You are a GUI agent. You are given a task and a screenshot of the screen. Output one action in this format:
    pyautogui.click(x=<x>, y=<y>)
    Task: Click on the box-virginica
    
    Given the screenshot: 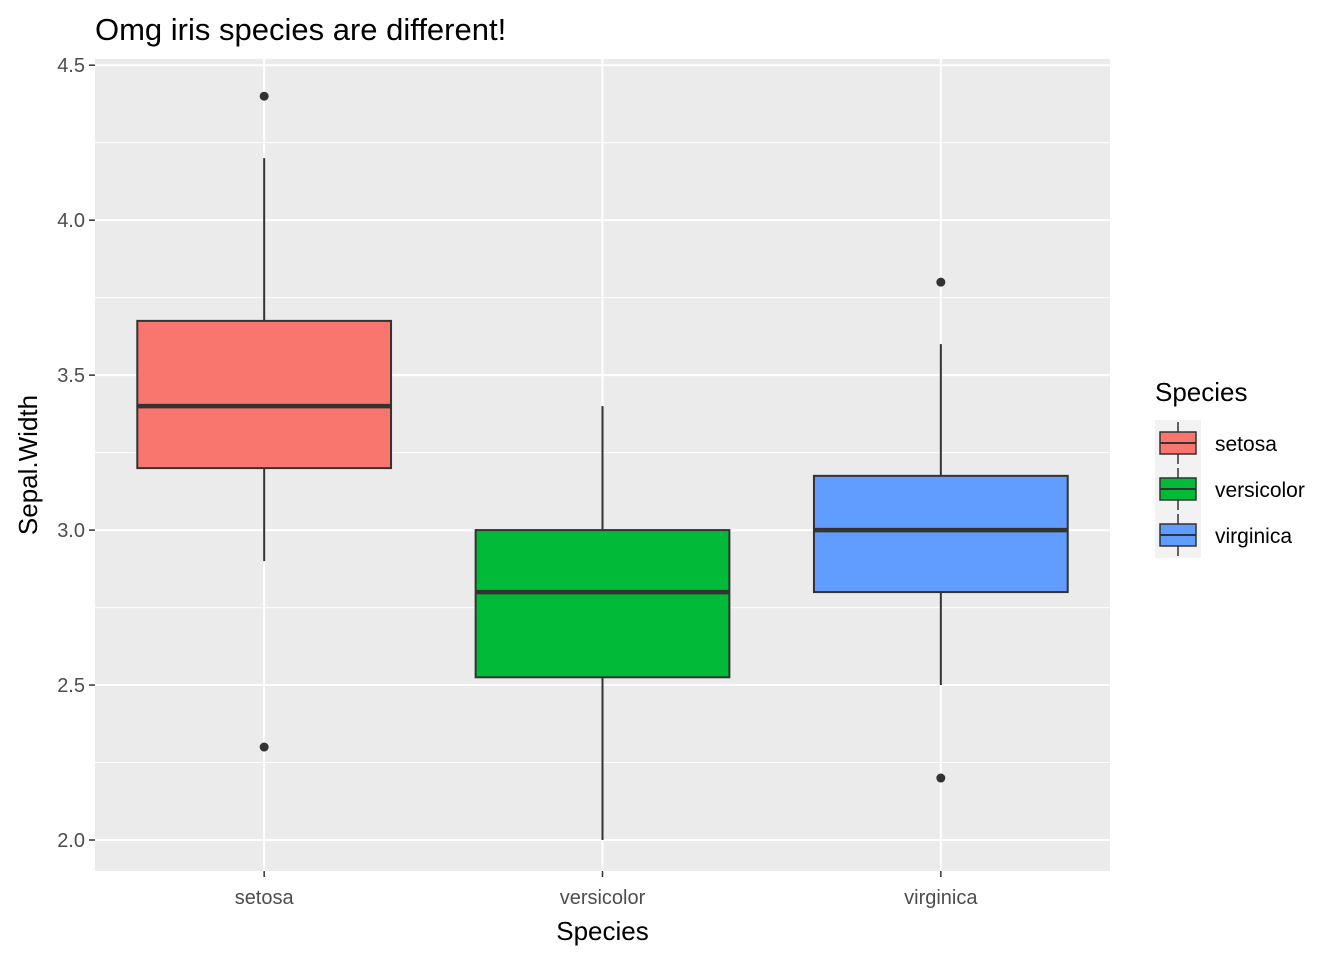 What is the action you would take?
    pyautogui.click(x=940, y=530)
    